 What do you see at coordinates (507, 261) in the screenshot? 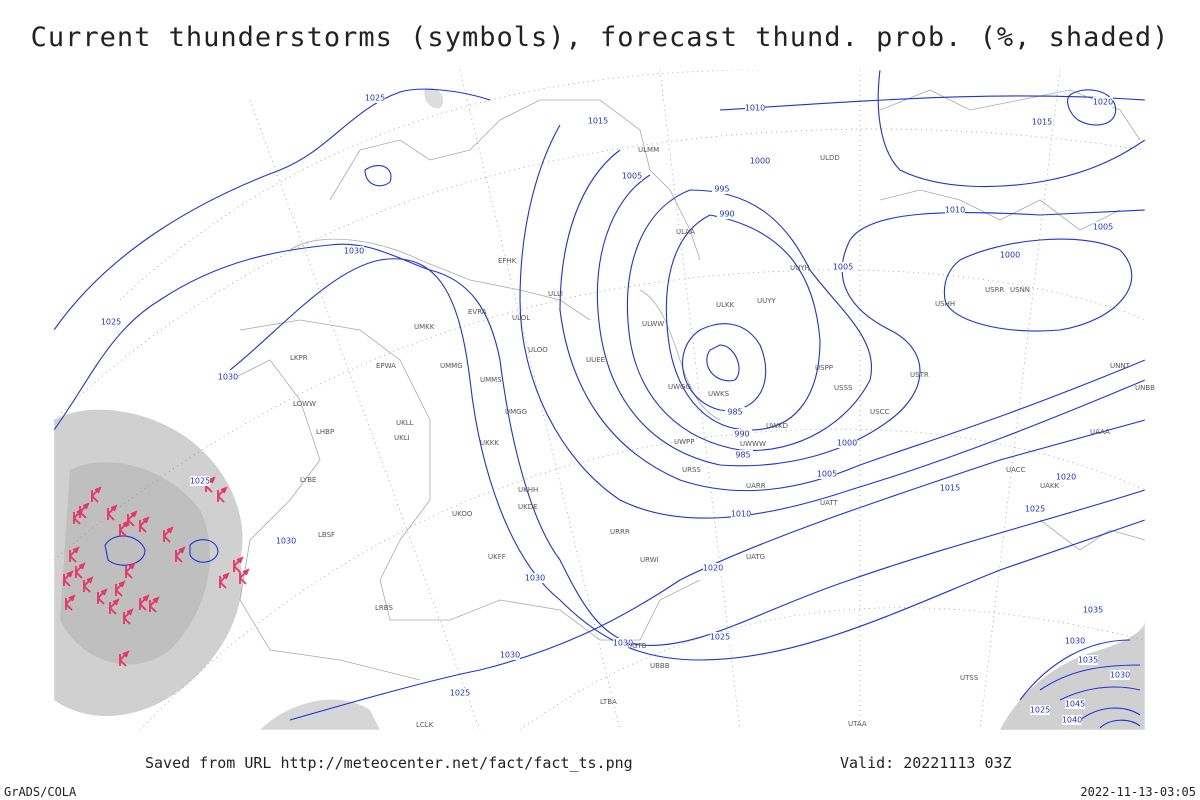
I see `station-label: EFHK` at bounding box center [507, 261].